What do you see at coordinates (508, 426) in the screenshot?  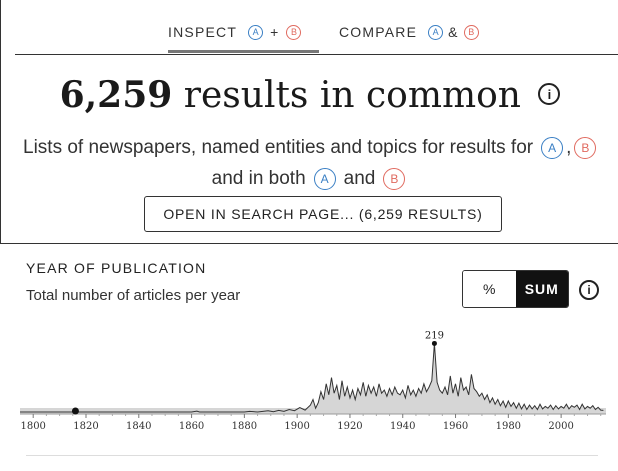 I see `x-tick-label: 1980` at bounding box center [508, 426].